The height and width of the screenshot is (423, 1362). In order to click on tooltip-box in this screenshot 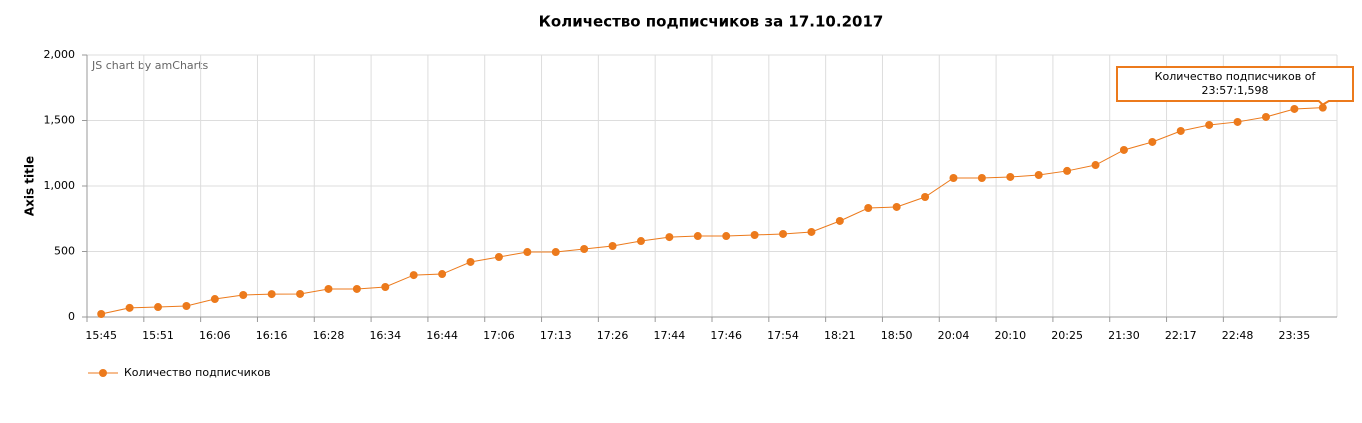, I will do `click(1235, 86)`.